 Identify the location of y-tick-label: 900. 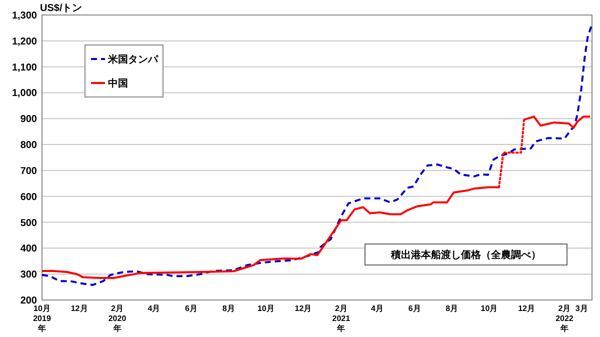
(29, 120).